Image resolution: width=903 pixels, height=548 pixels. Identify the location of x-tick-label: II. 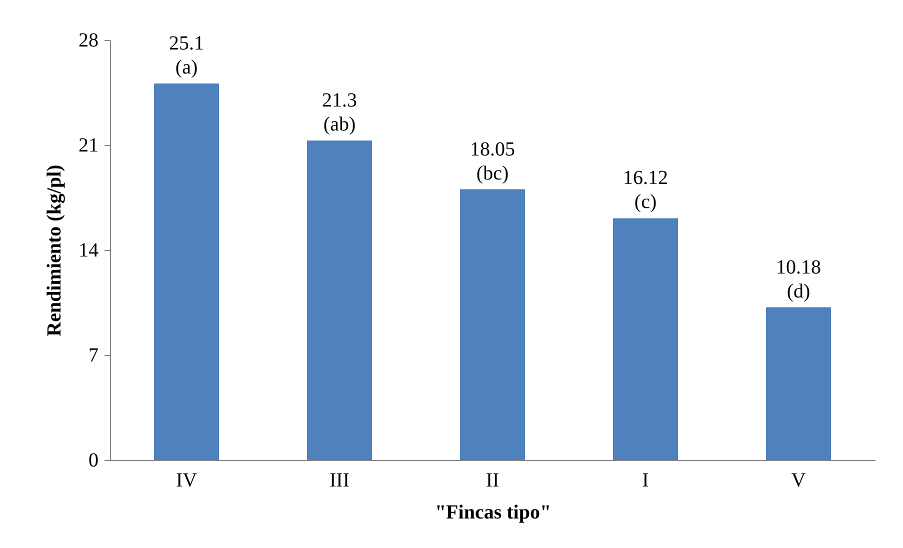
(493, 481).